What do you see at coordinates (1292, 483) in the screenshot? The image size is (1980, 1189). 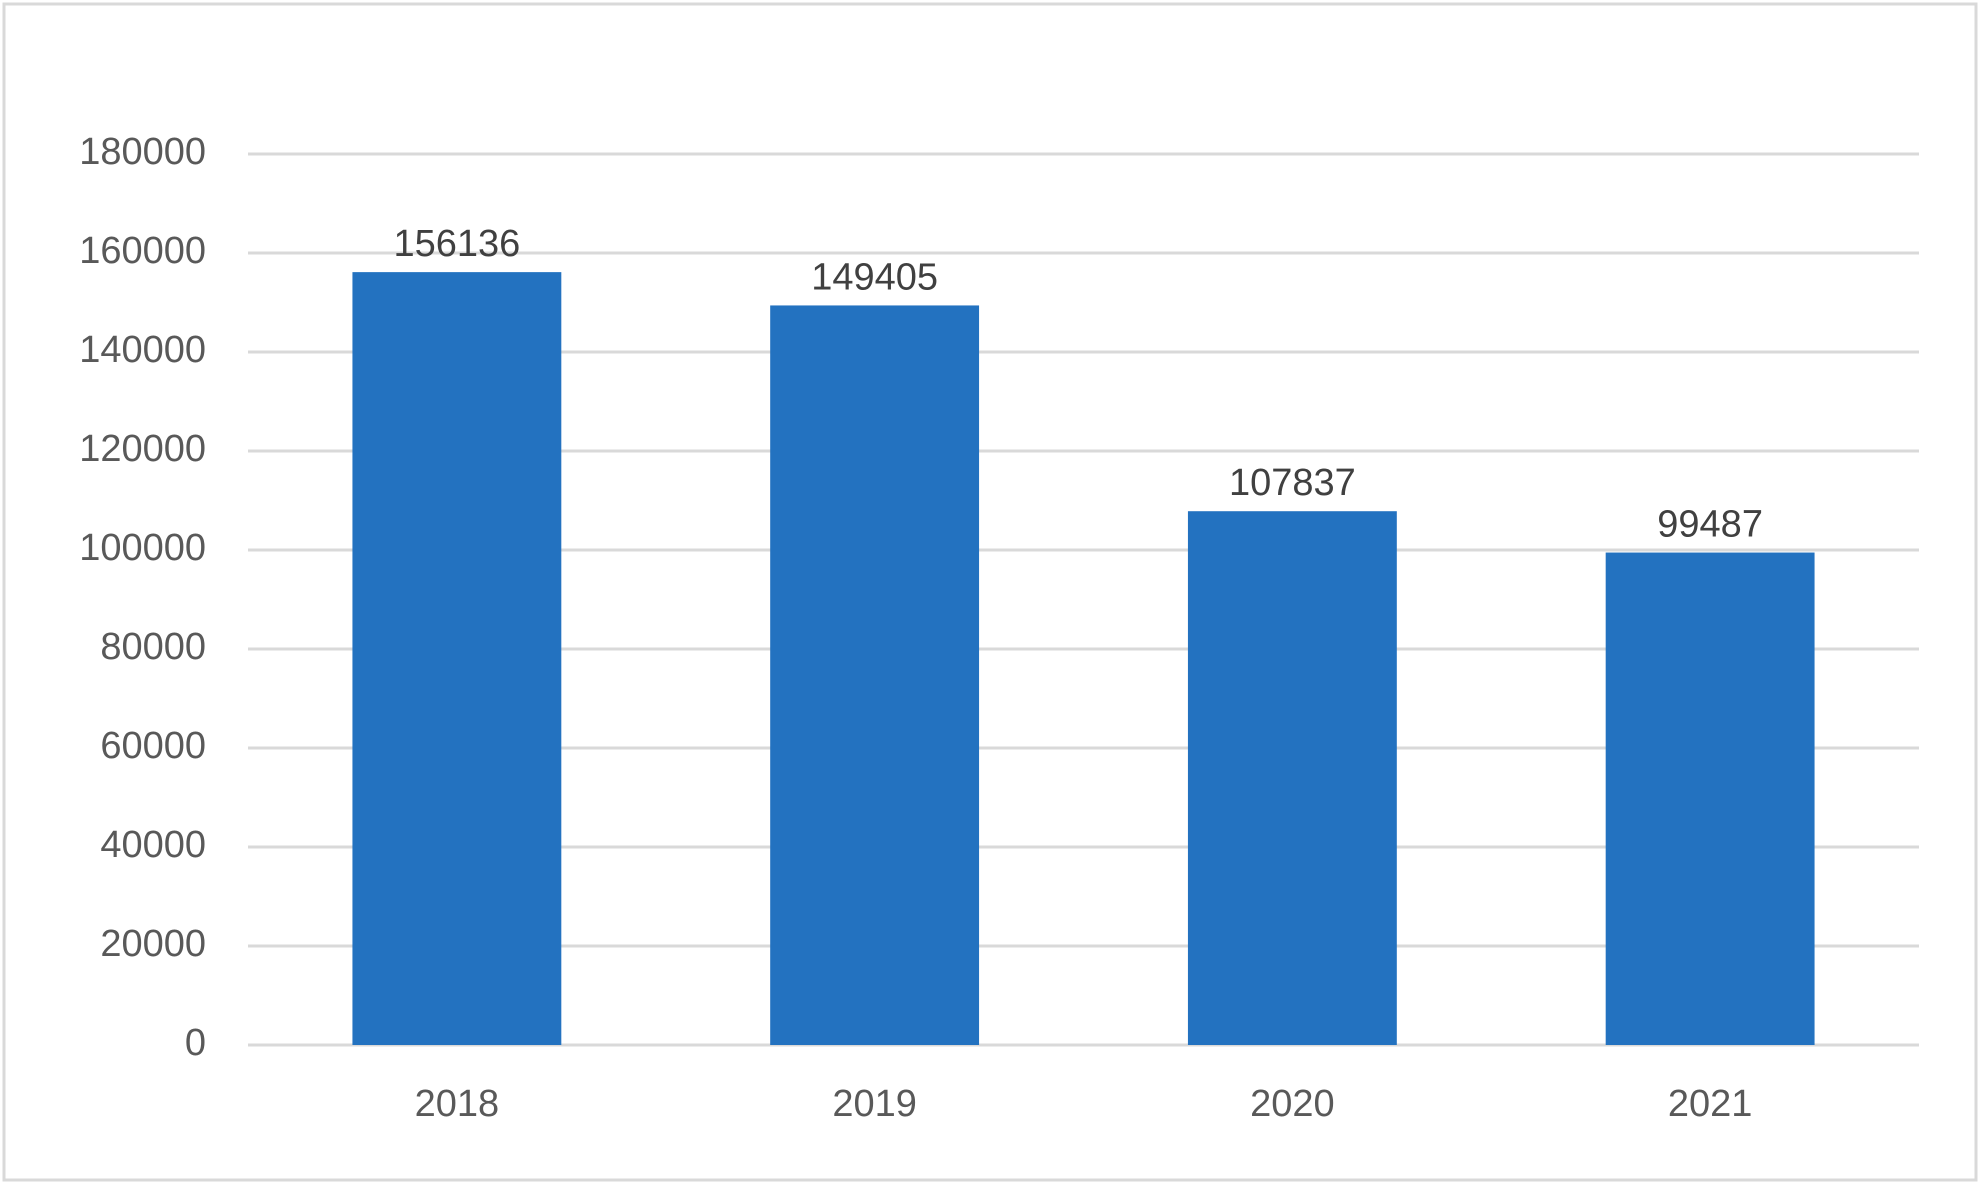 I see `data-label: 107837` at bounding box center [1292, 483].